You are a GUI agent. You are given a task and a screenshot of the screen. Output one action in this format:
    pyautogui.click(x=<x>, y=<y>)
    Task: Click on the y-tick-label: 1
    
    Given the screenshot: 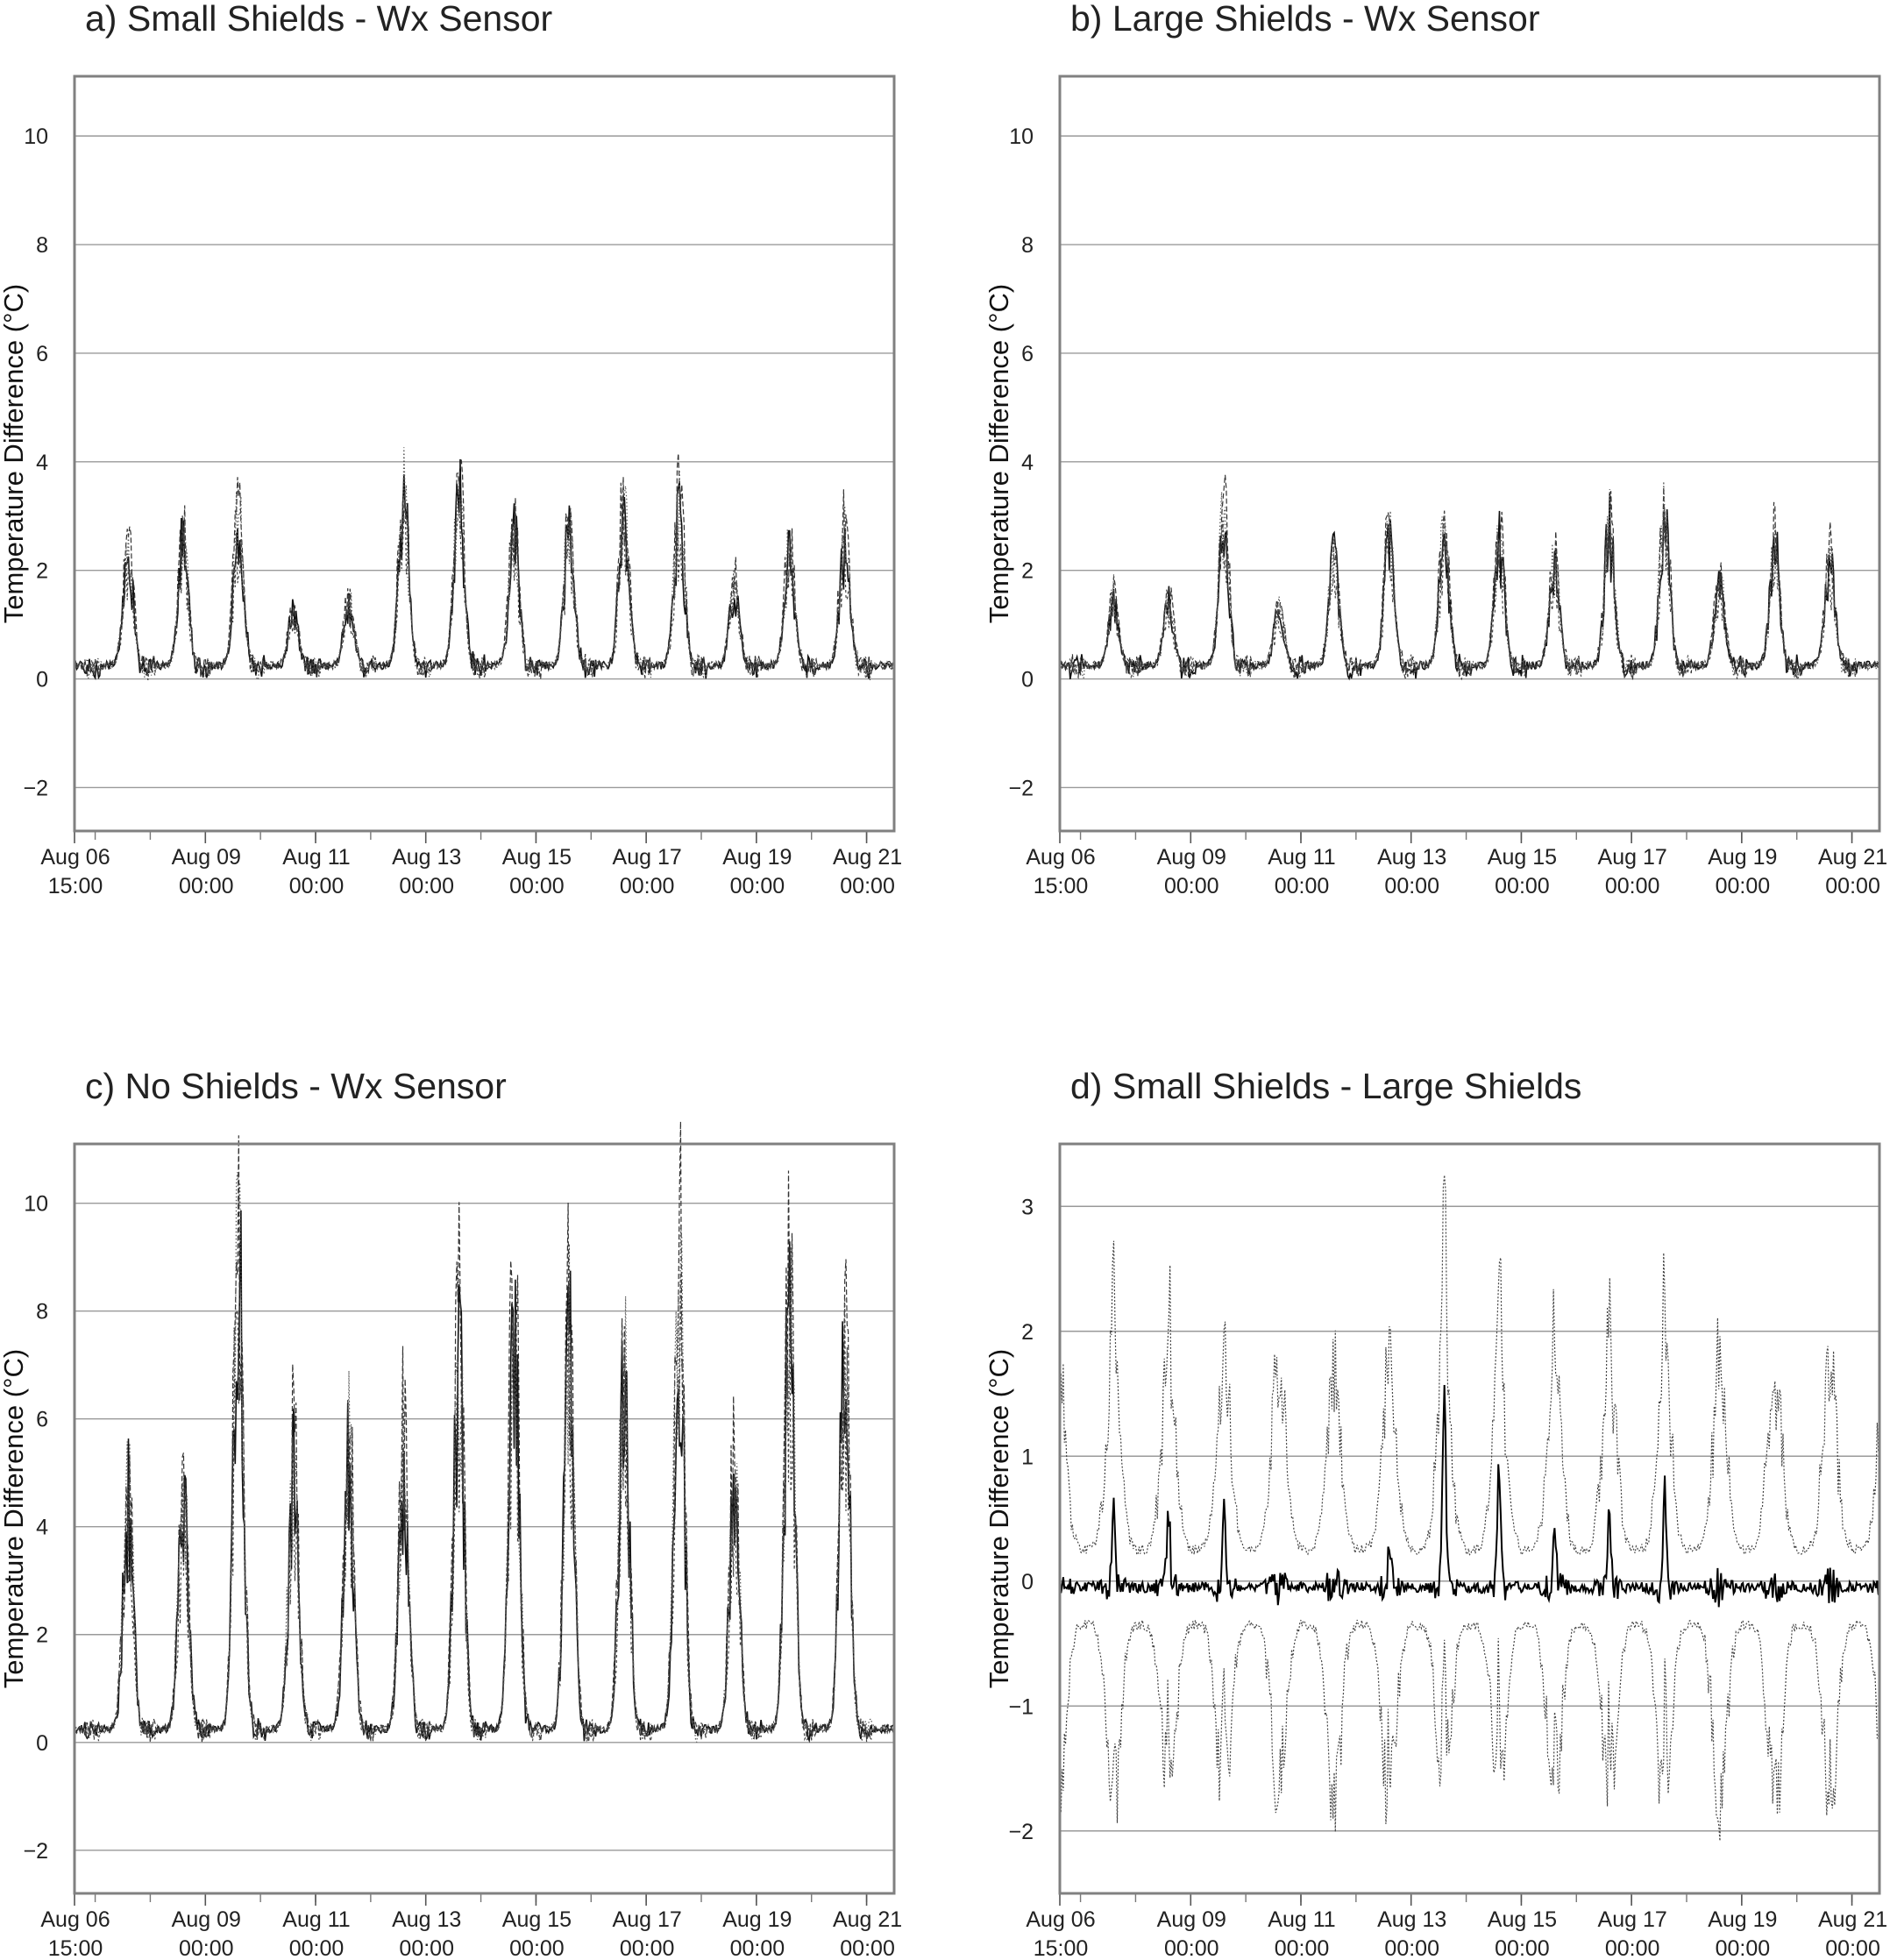 What is the action you would take?
    pyautogui.click(x=1027, y=1457)
    